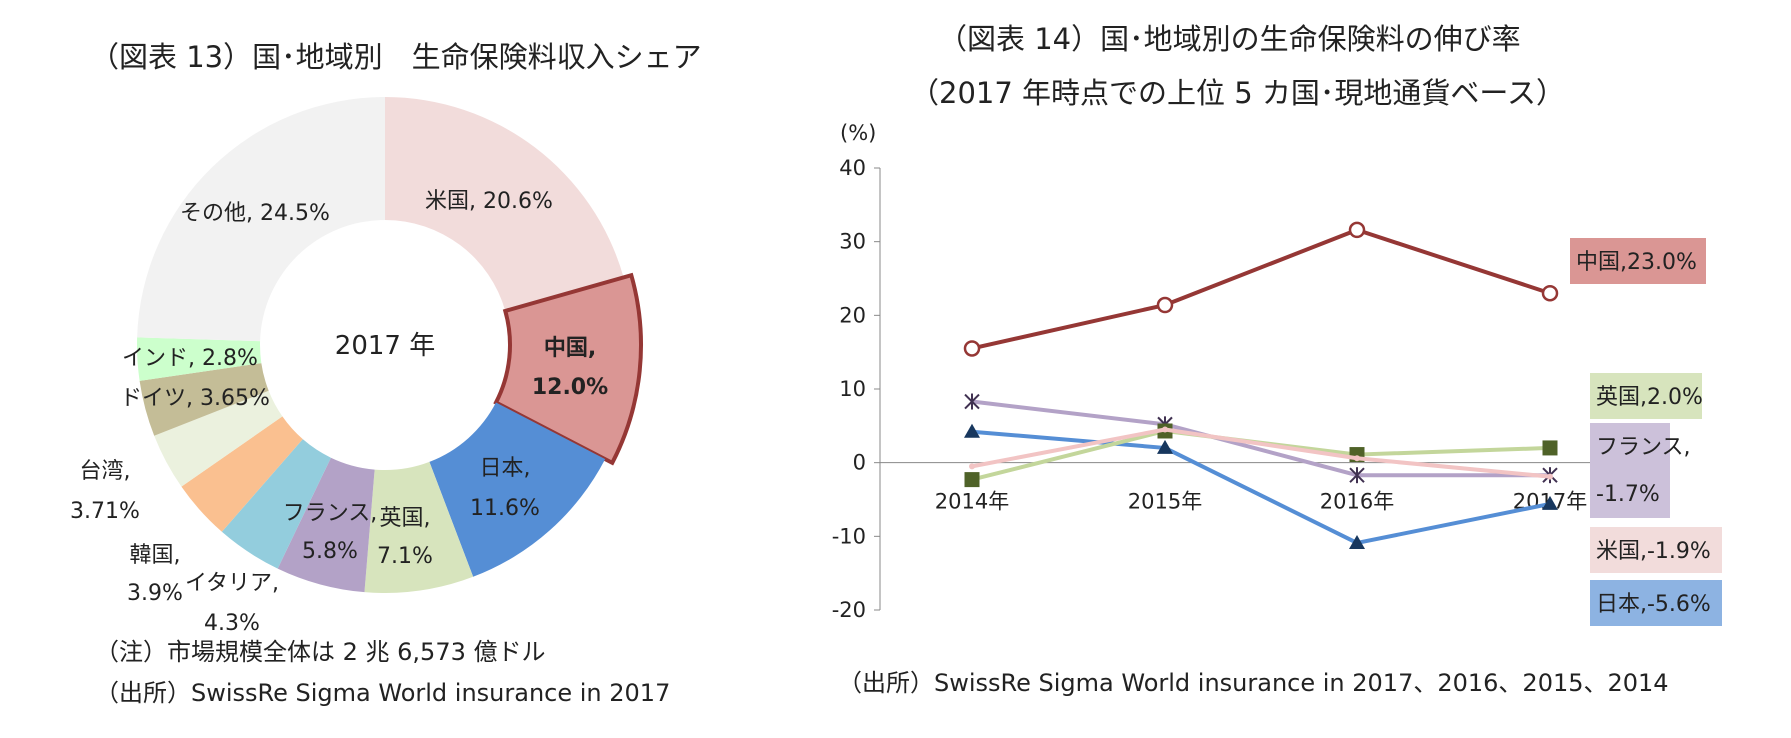 The image size is (1791, 738). What do you see at coordinates (1628, 494) in the screenshot?
I see `series-end-label-value: -1.7%` at bounding box center [1628, 494].